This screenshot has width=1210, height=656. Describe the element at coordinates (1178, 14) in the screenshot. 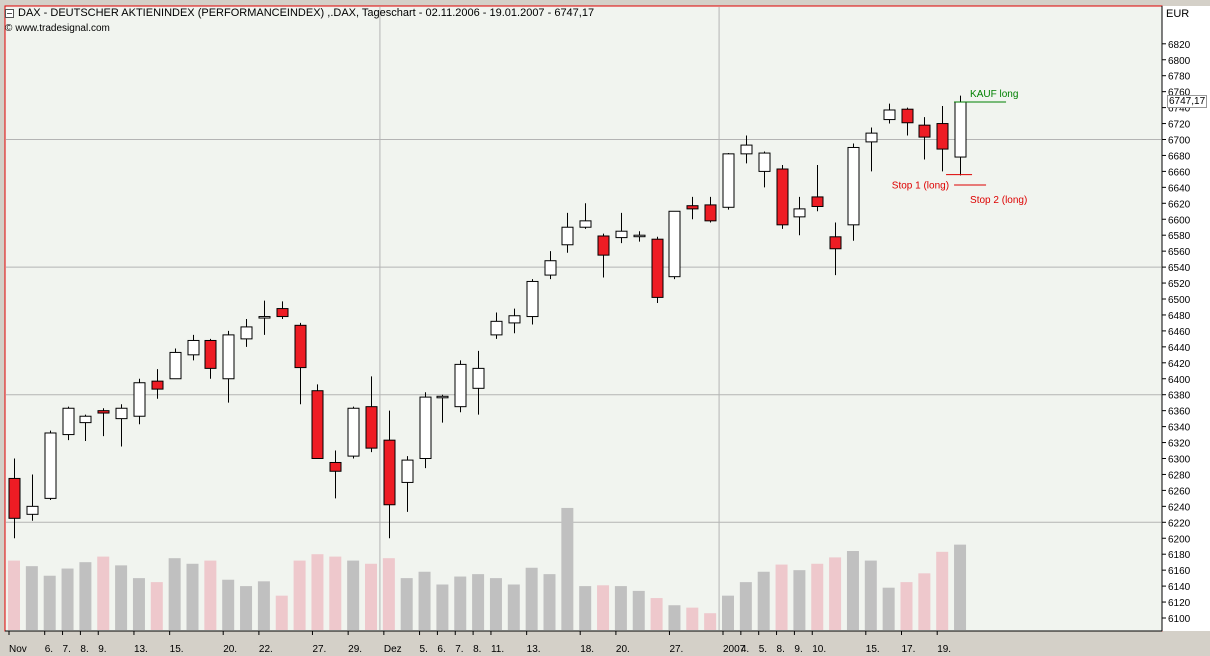

I see `currency-label: EUR` at that location.